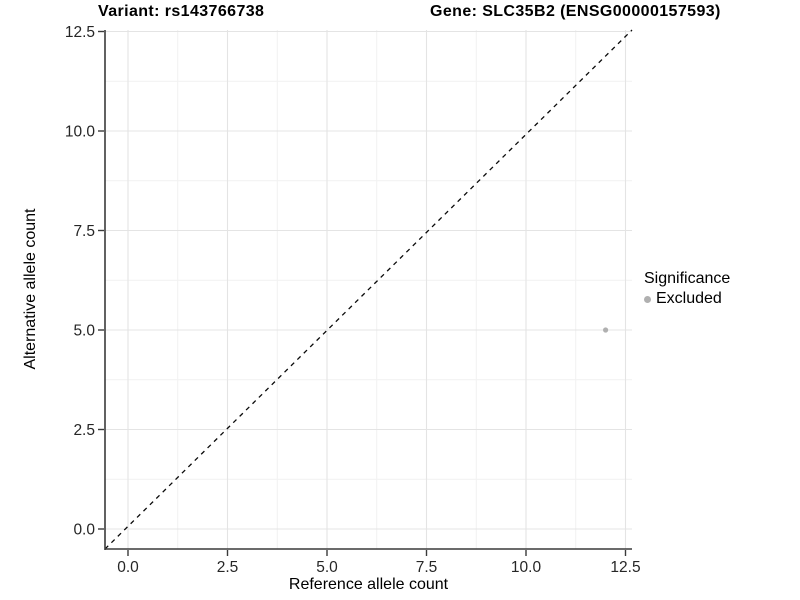 The width and height of the screenshot is (800, 600). What do you see at coordinates (84, 231) in the screenshot?
I see `y-tick-label: 7.5` at bounding box center [84, 231].